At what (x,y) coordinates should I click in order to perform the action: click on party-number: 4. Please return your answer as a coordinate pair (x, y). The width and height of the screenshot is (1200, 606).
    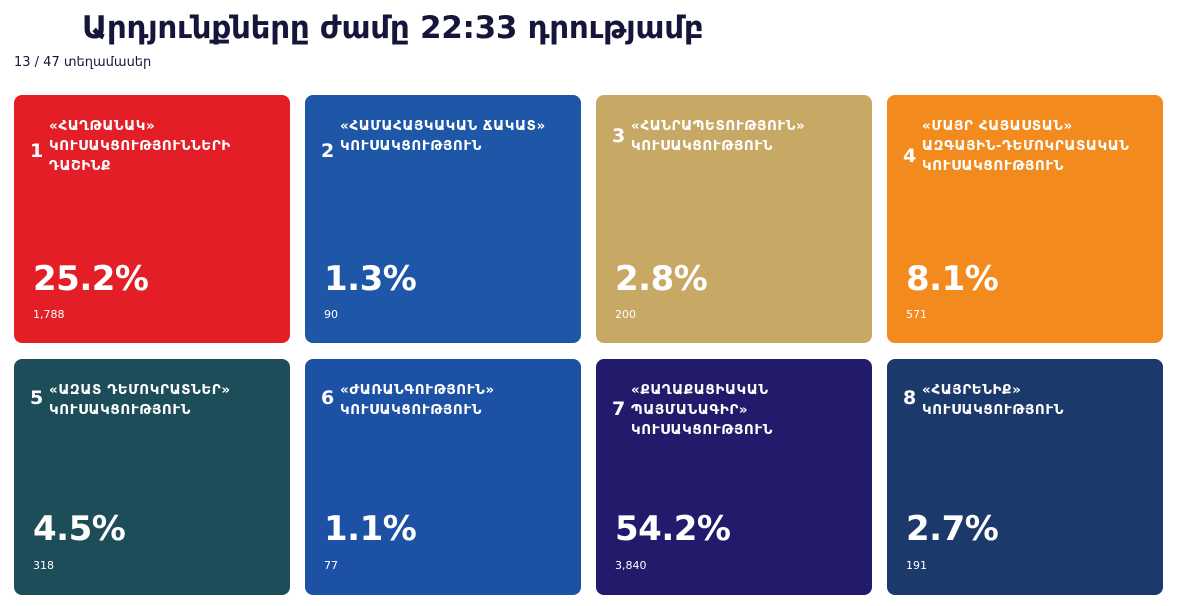
    Looking at the image, I should click on (910, 156).